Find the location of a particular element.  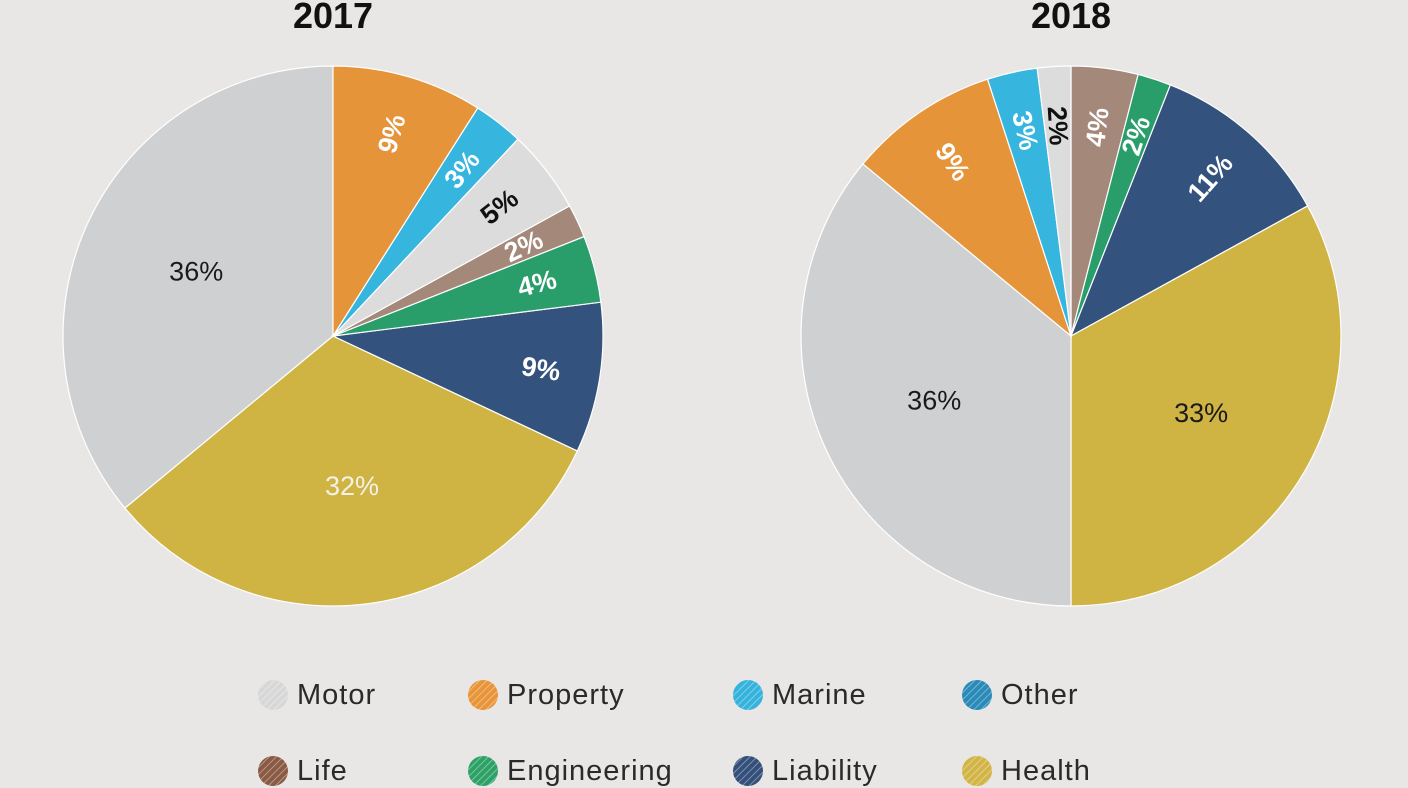

pie-label-2017-motor: 36% is located at coordinates (196, 272).